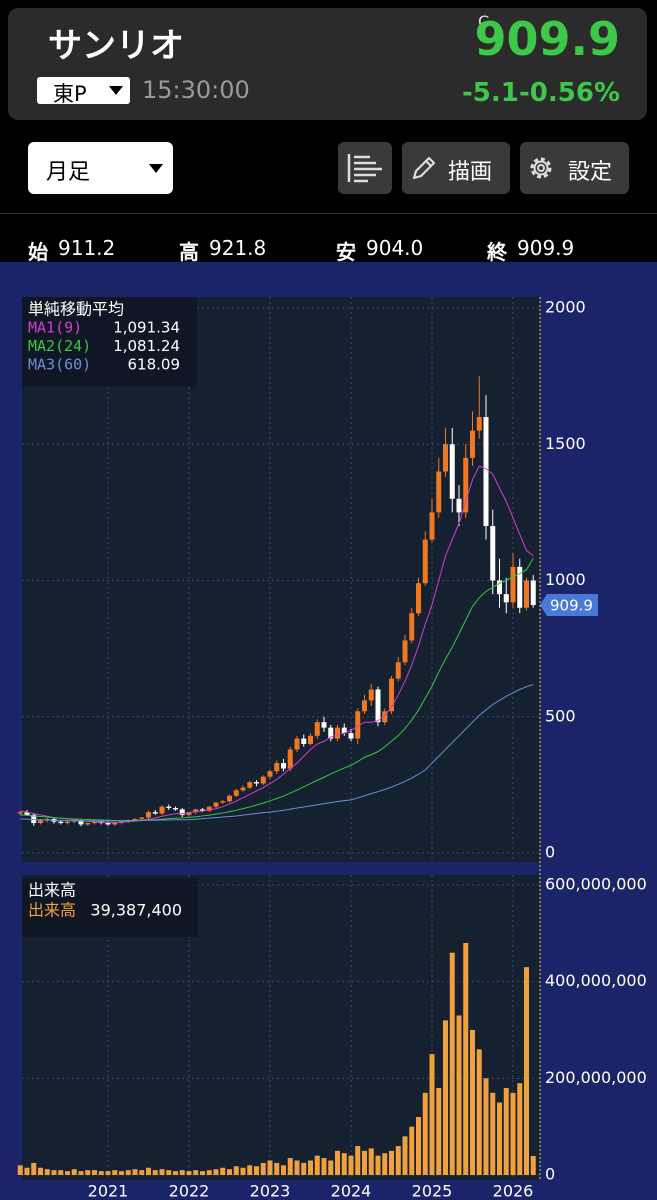 The image size is (657, 1200). What do you see at coordinates (189, 1191) in the screenshot?
I see `x-tick-label: 2022` at bounding box center [189, 1191].